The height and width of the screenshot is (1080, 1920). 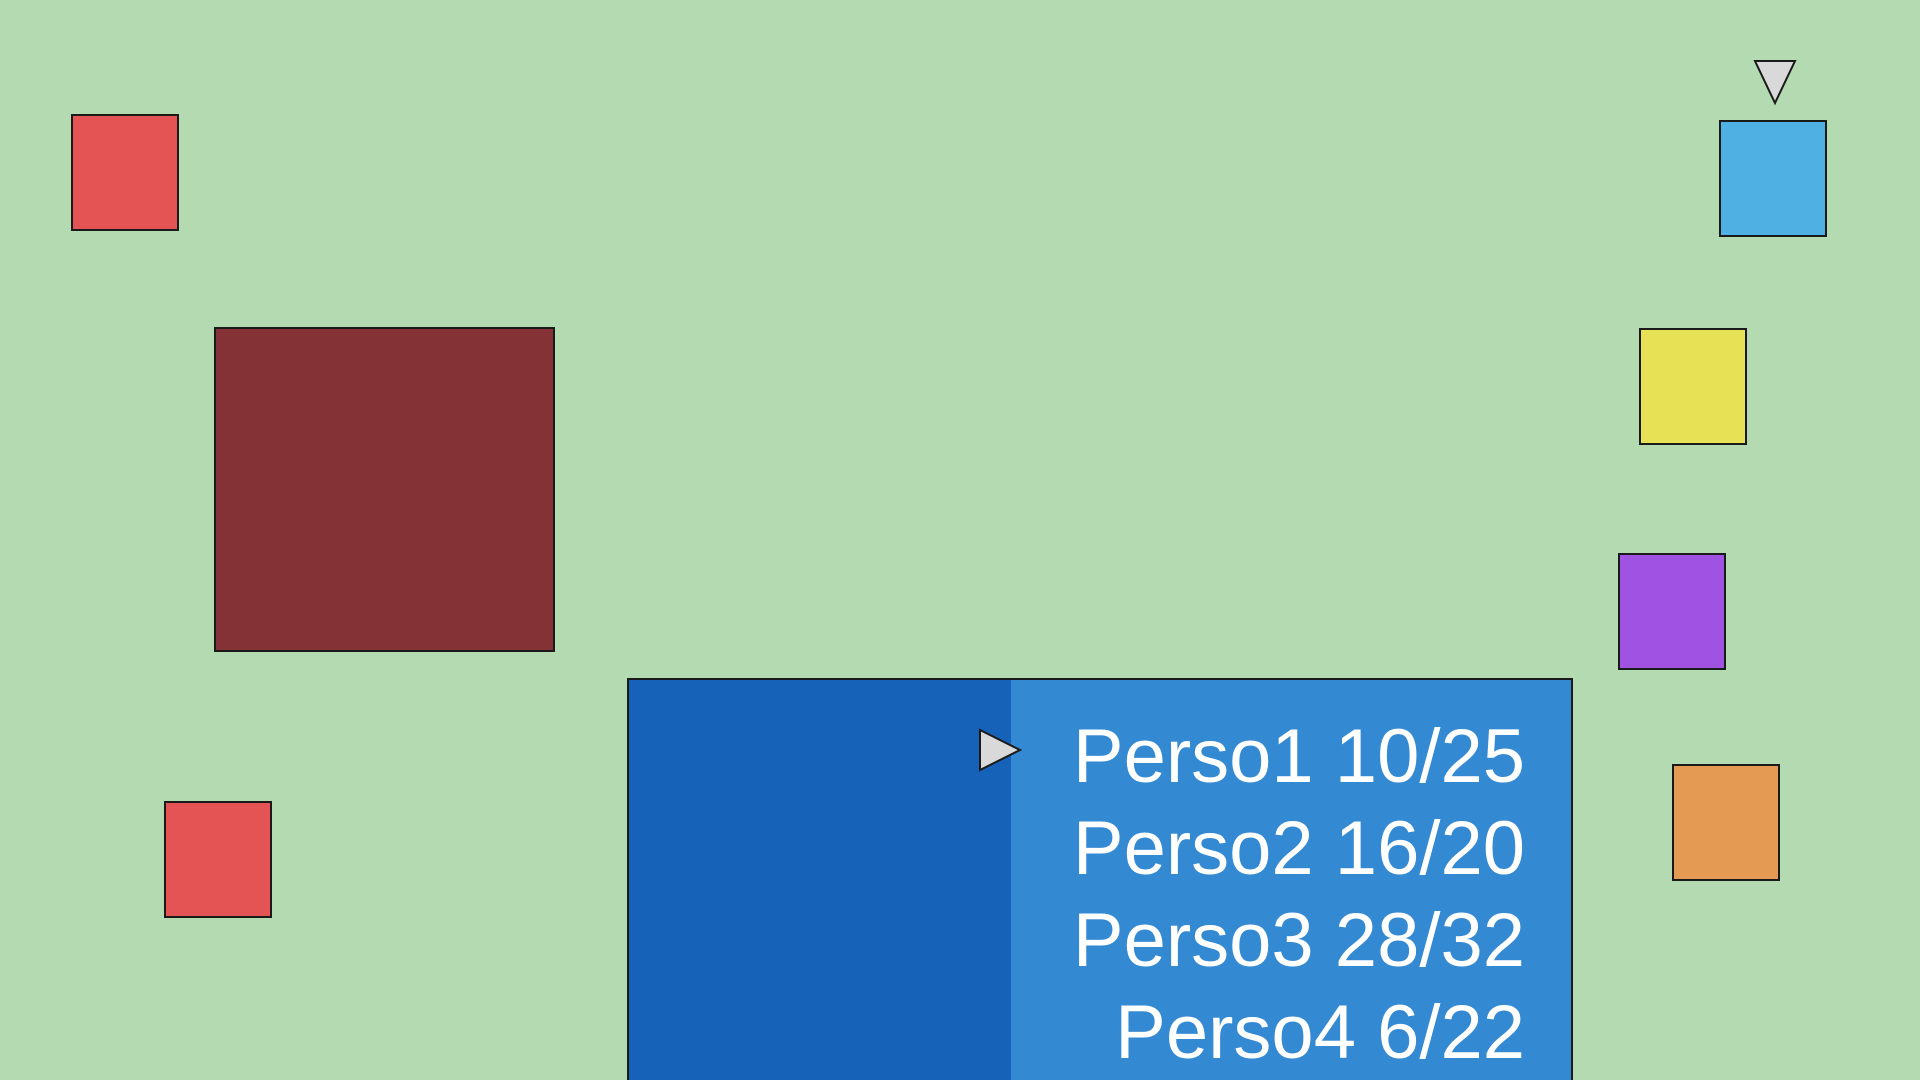 I want to click on ally-unit-perso4, so click(x=1726, y=822).